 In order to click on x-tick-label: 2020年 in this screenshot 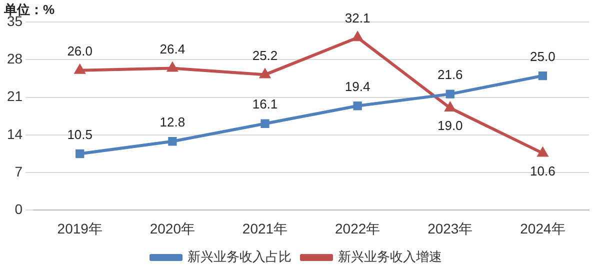, I will do `click(173, 228)`.